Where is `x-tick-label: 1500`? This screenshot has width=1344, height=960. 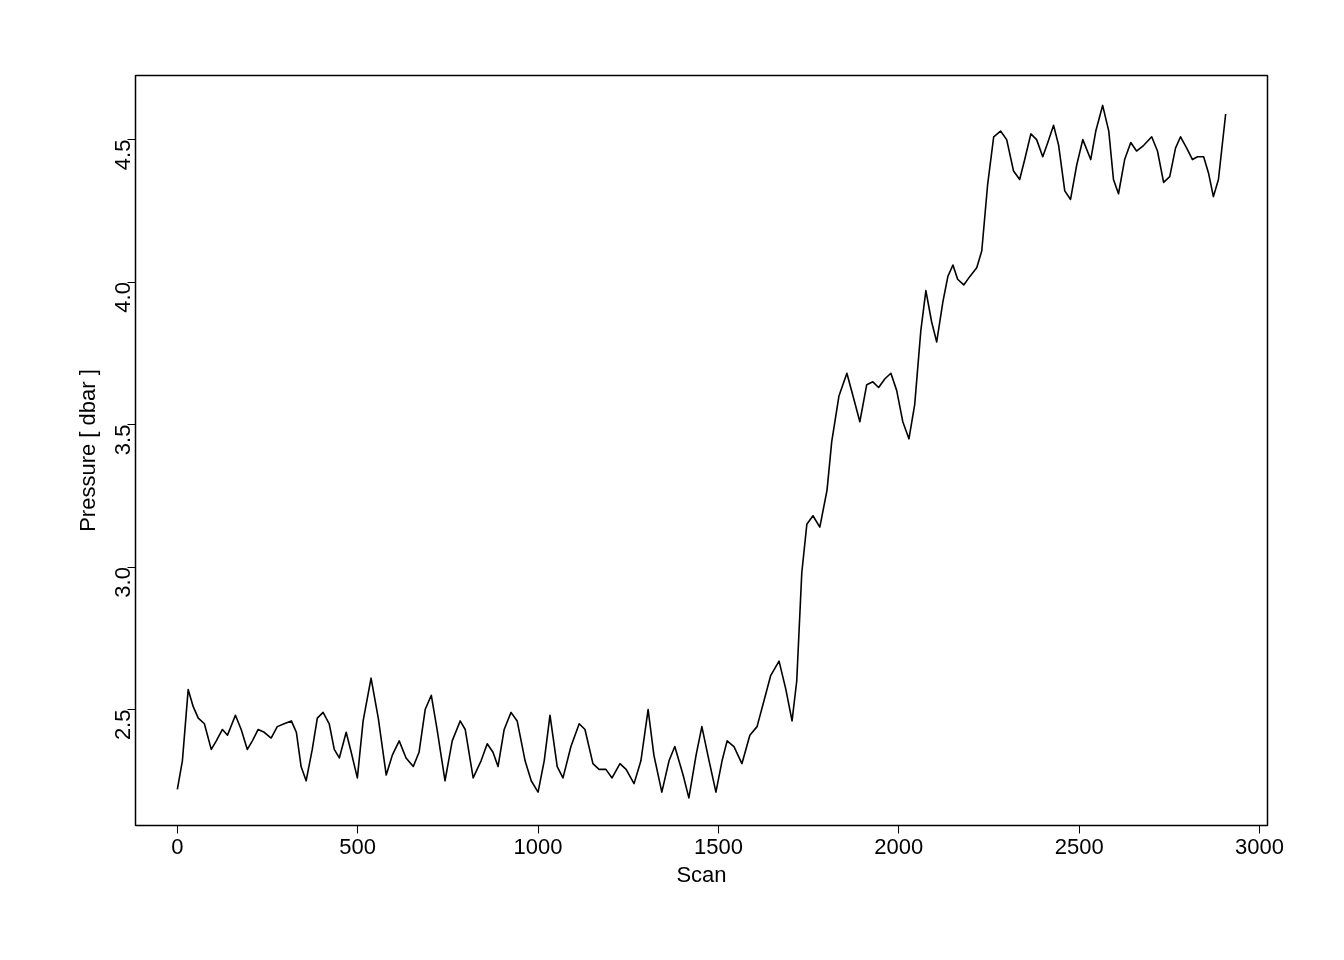 x-tick-label: 1500 is located at coordinates (718, 846).